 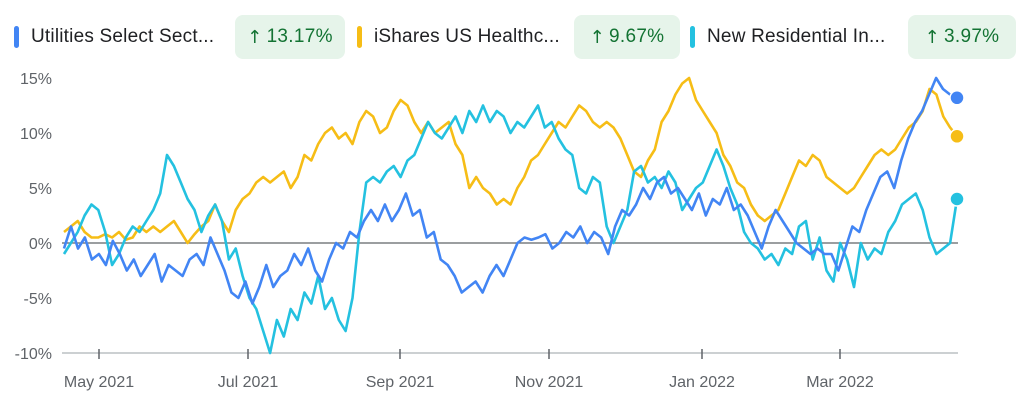 I want to click on change-badge: ↑ 9.67%, so click(x=627, y=37).